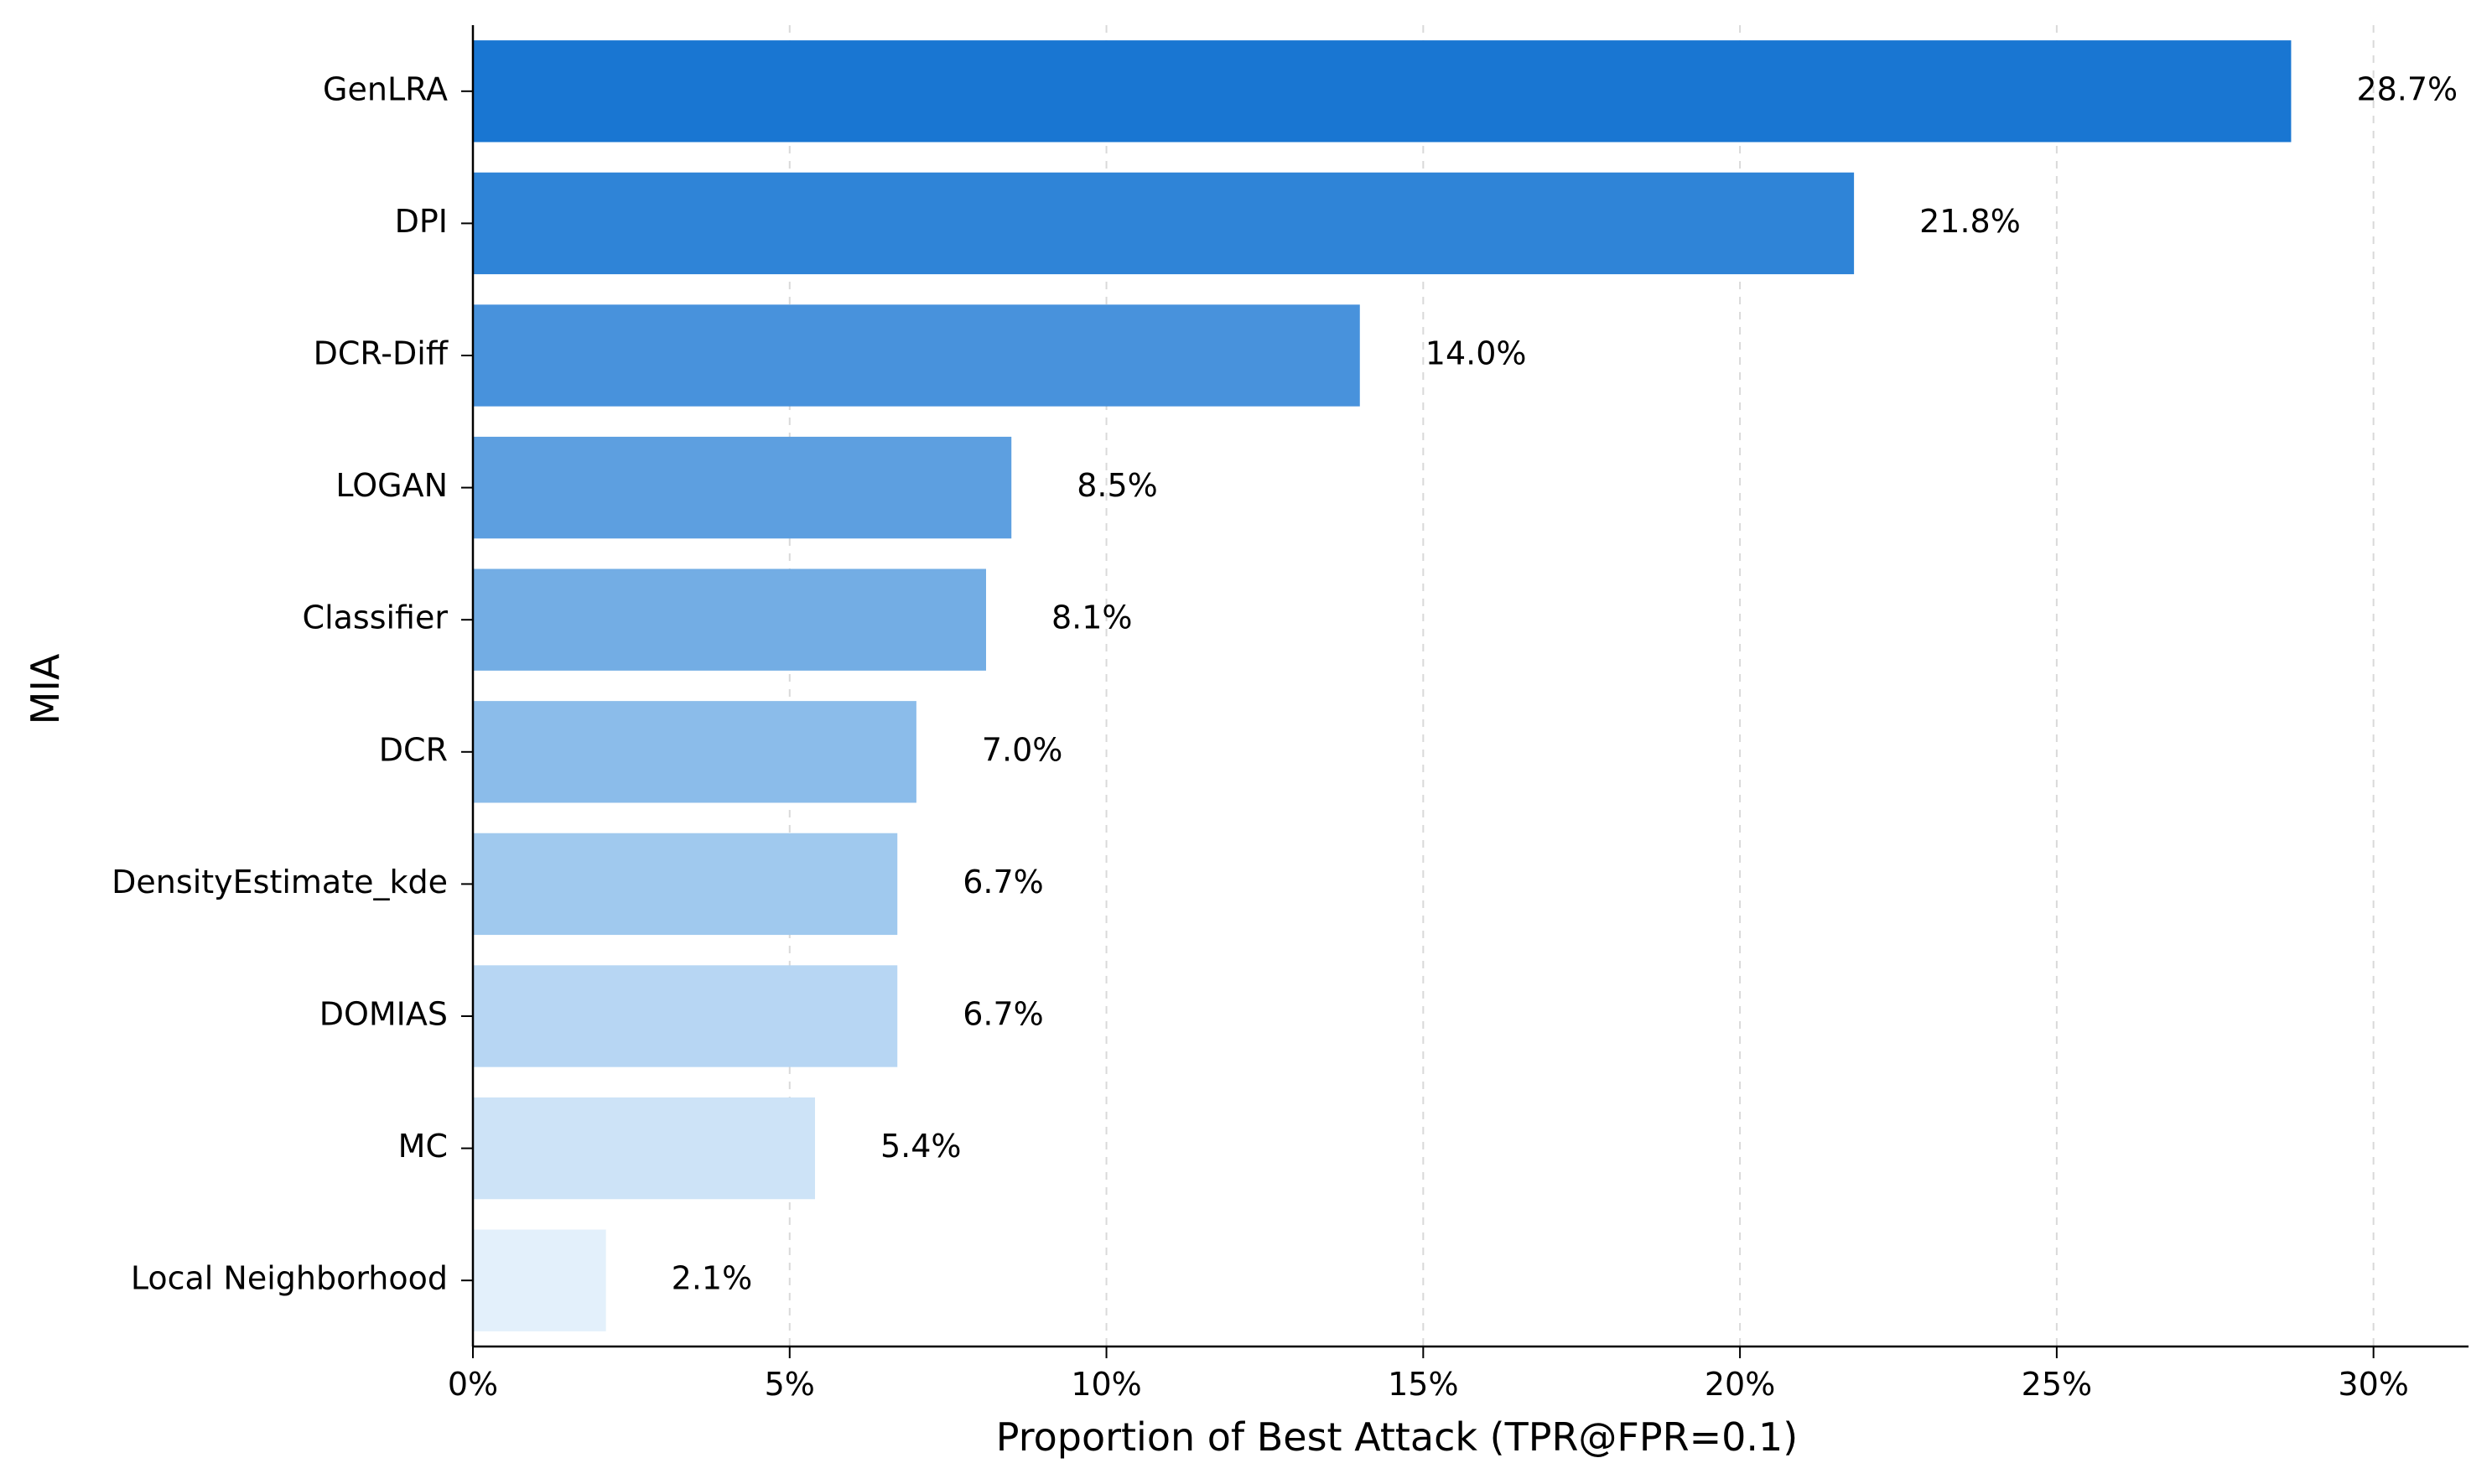  I want to click on y-tick-label: DCR, so click(413, 749).